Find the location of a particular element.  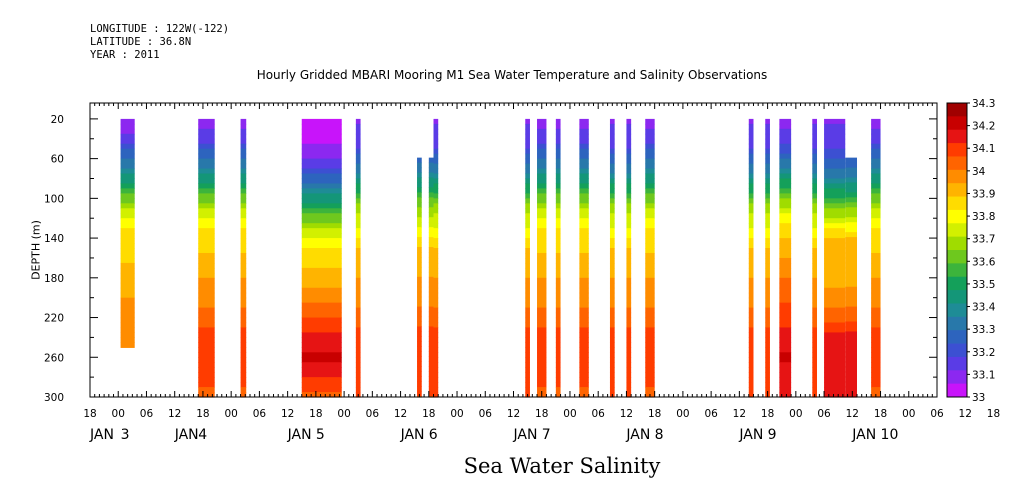

colorbar-label: 34 is located at coordinates (979, 172).